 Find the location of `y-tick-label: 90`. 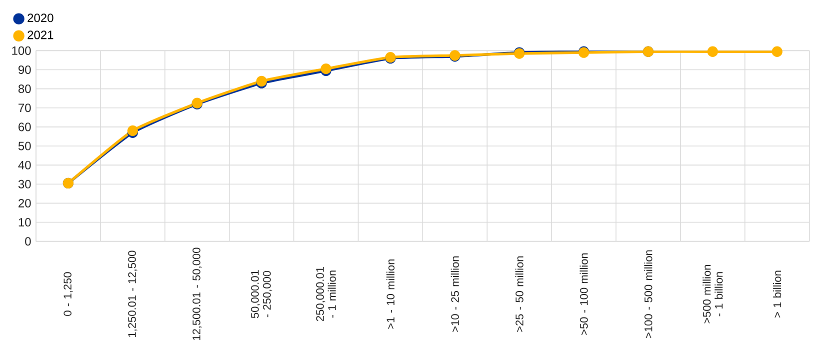

y-tick-label: 90 is located at coordinates (24, 69).